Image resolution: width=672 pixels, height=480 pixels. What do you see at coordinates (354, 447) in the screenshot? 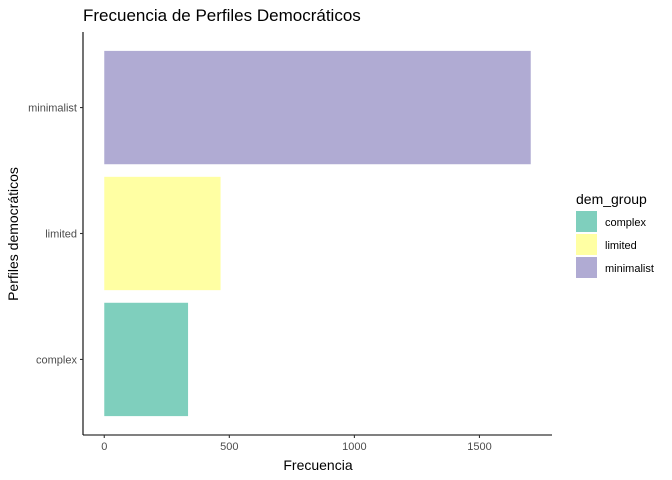
I see `x-tick-label-1000: 1000` at bounding box center [354, 447].